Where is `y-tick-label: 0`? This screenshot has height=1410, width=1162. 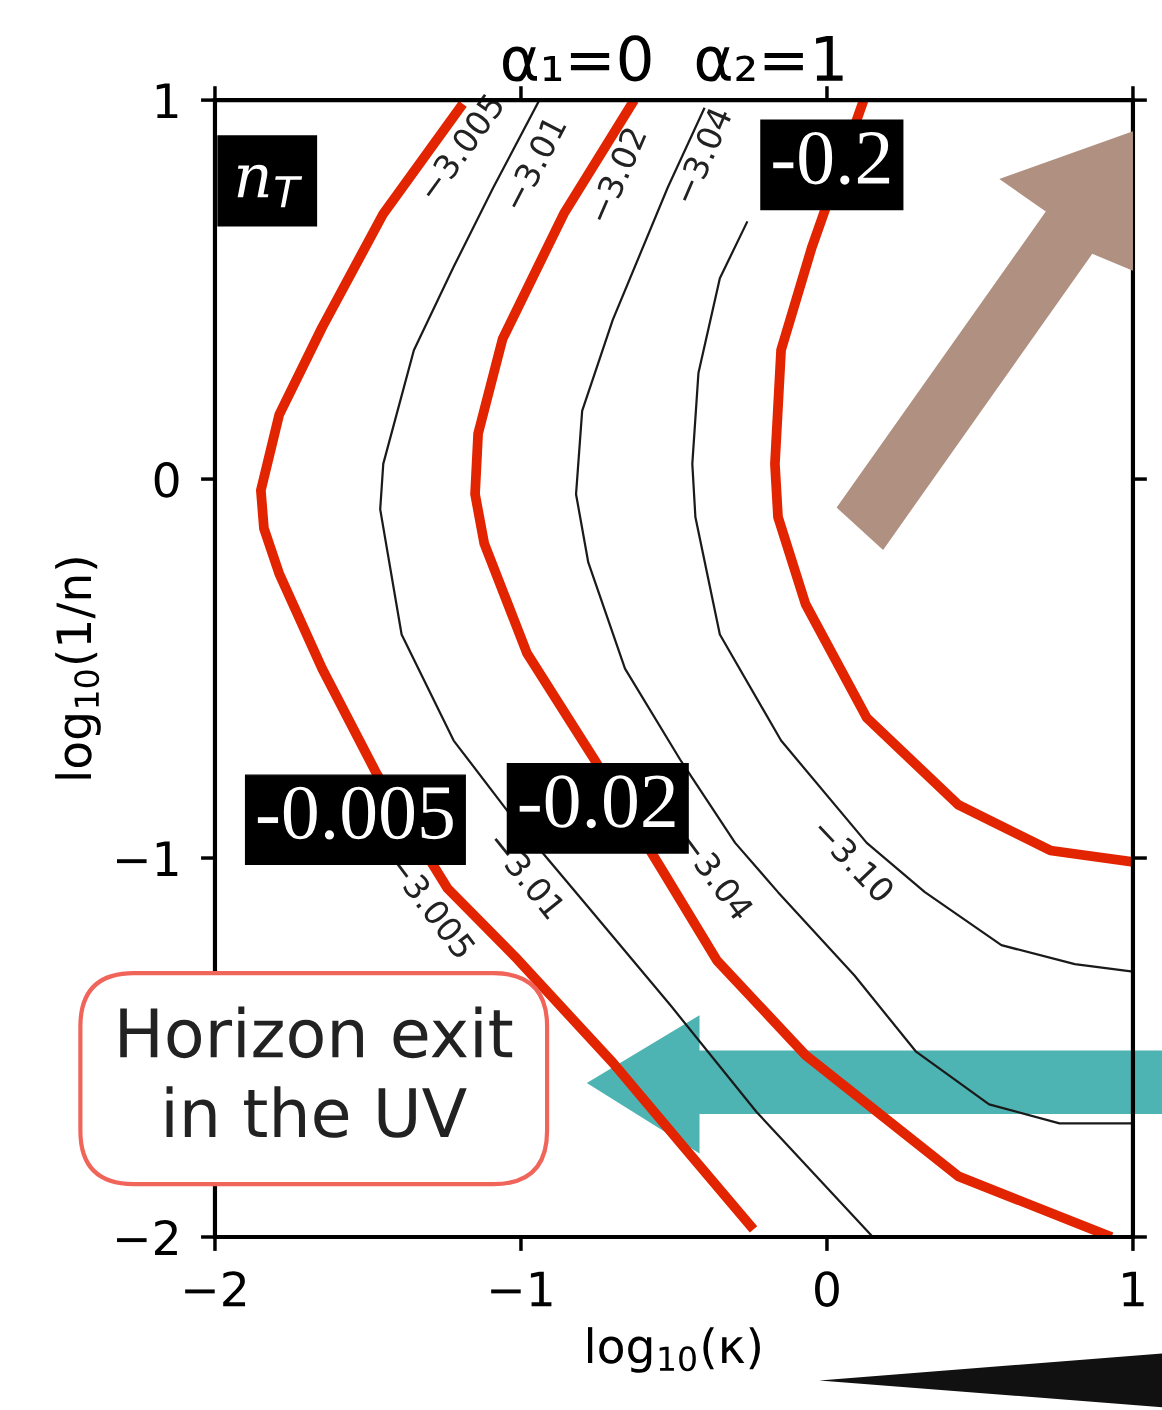
y-tick-label: 0 is located at coordinates (166, 479).